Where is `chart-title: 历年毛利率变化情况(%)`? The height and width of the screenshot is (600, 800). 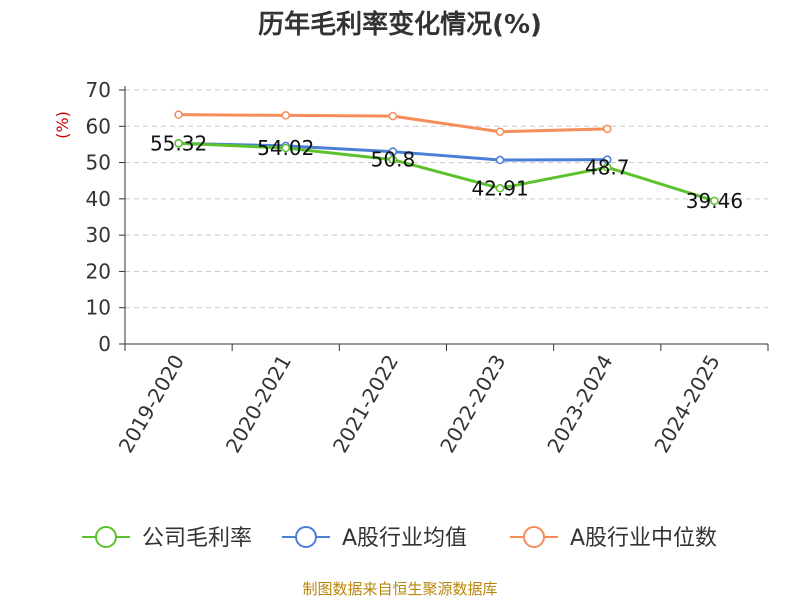 chart-title: 历年毛利率变化情况(%) is located at coordinates (400, 25).